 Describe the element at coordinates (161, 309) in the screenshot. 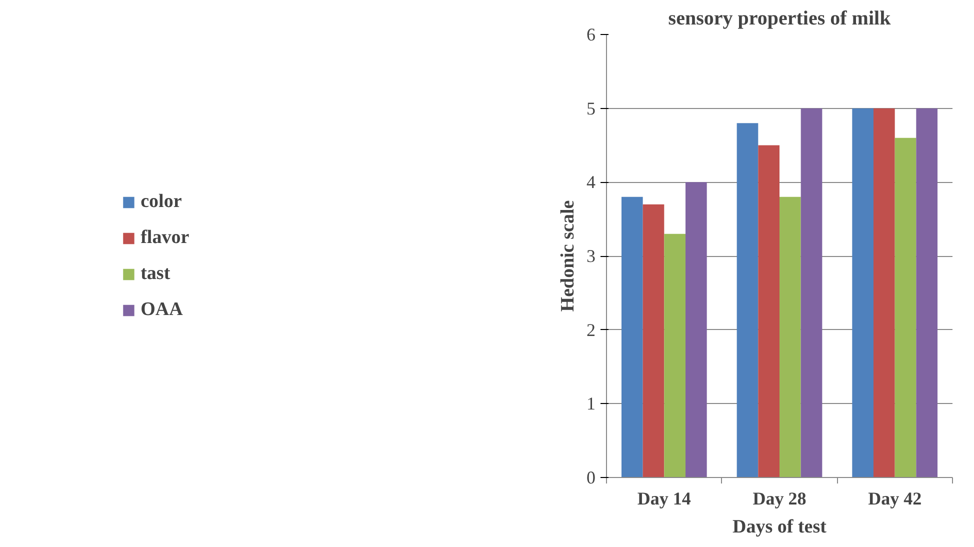

I see `legend-label: OAA` at that location.